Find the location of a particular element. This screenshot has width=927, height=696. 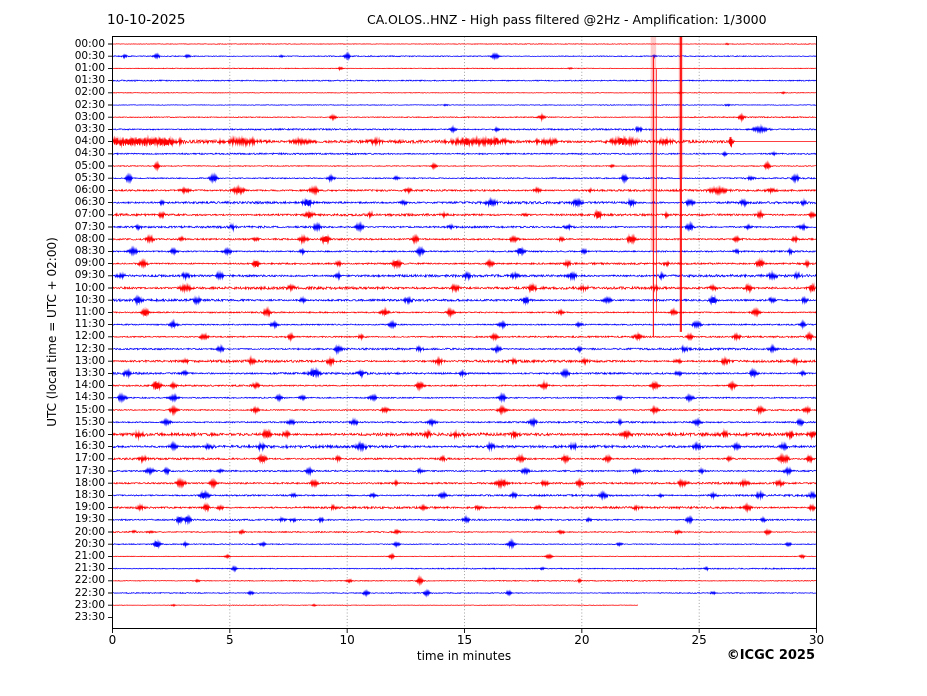

y-tick-label: 17:00 is located at coordinates (89, 458).